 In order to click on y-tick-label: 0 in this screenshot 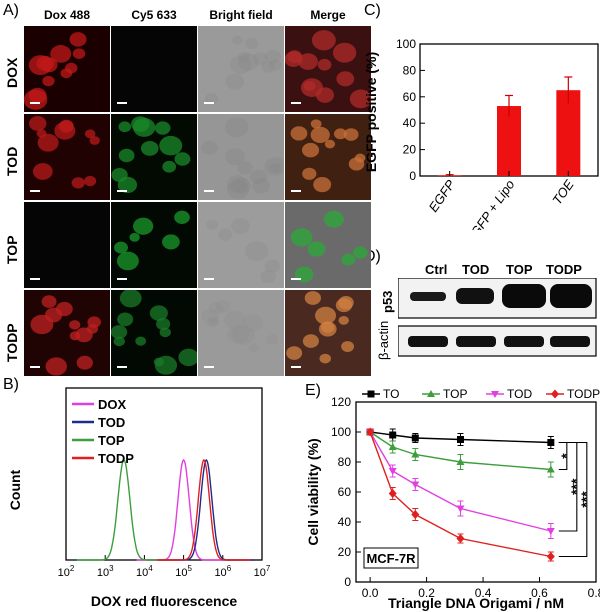, I will do `click(347, 582)`.